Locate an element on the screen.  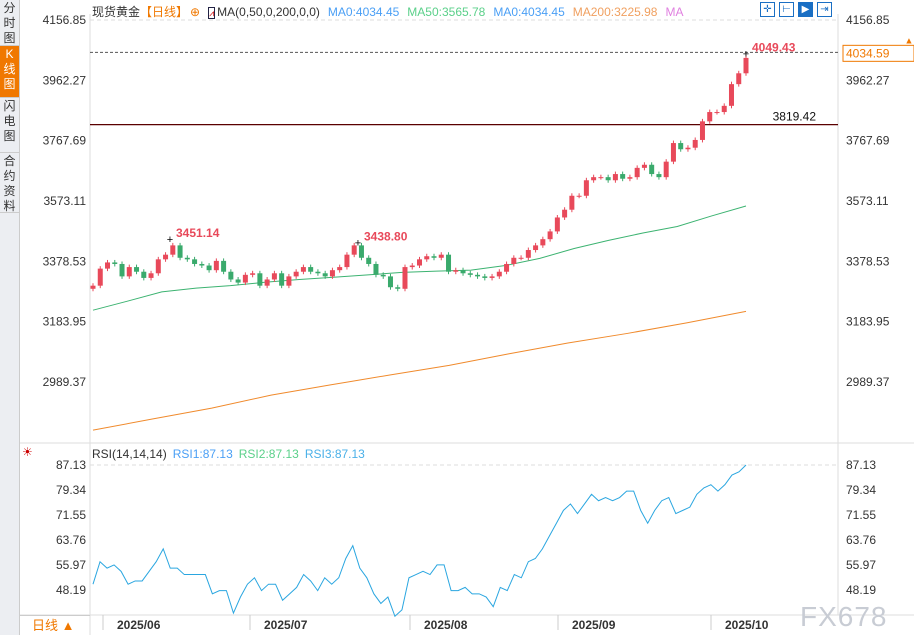
x-tick-label: 2025/07 is located at coordinates (286, 625).